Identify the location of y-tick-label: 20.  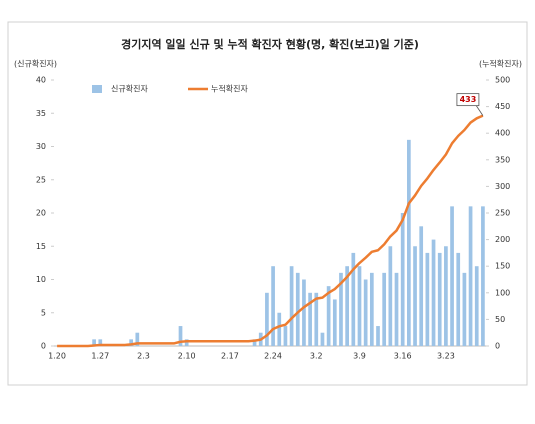
(41, 213).